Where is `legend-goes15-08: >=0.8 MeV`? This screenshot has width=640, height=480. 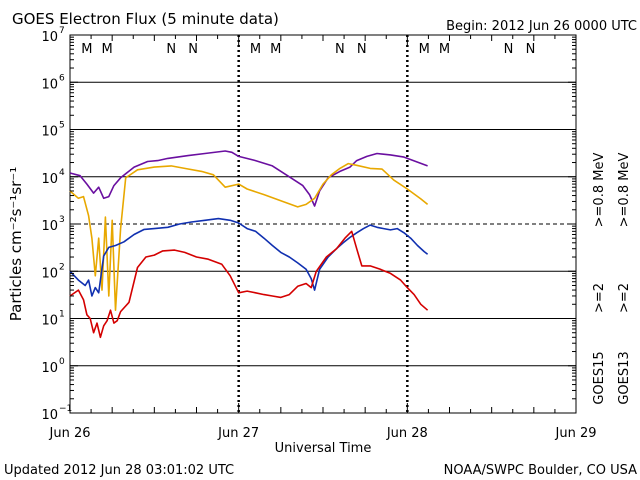 legend-goes15-08: >=0.8 MeV is located at coordinates (599, 190).